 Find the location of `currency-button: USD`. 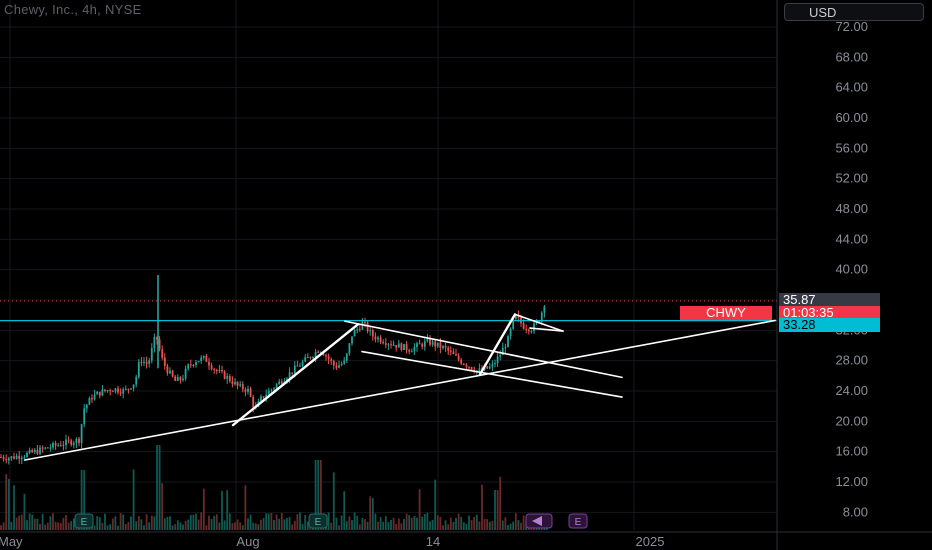

currency-button: USD is located at coordinates (854, 12).